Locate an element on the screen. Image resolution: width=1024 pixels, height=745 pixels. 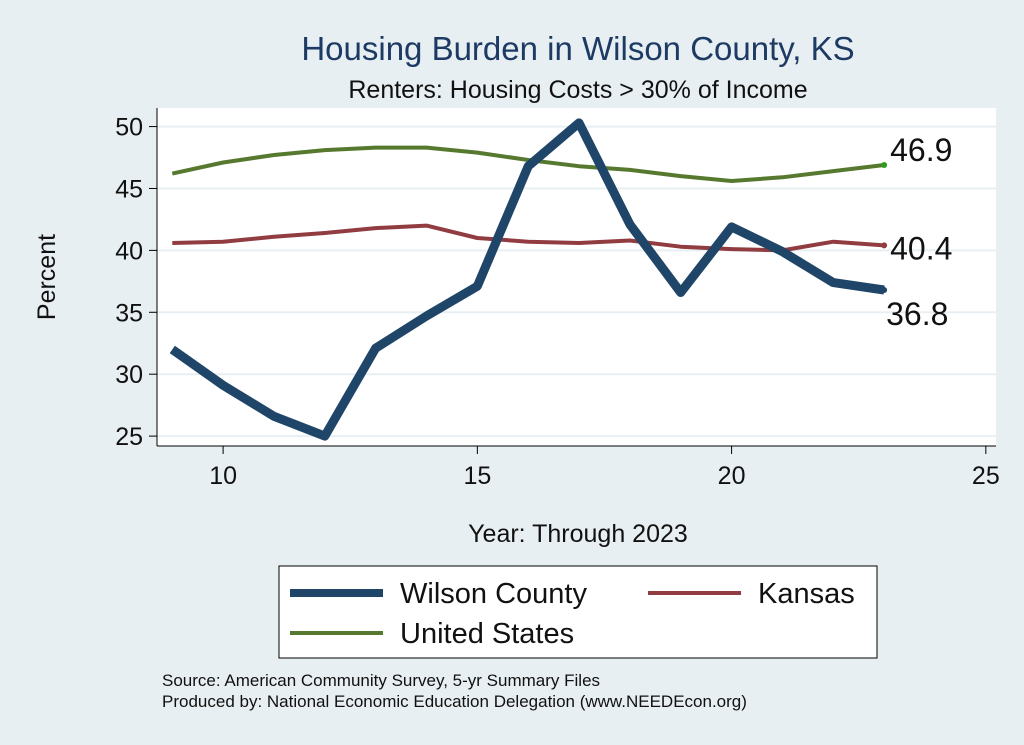
y-tick-label-25: 25 is located at coordinates (129, 437).